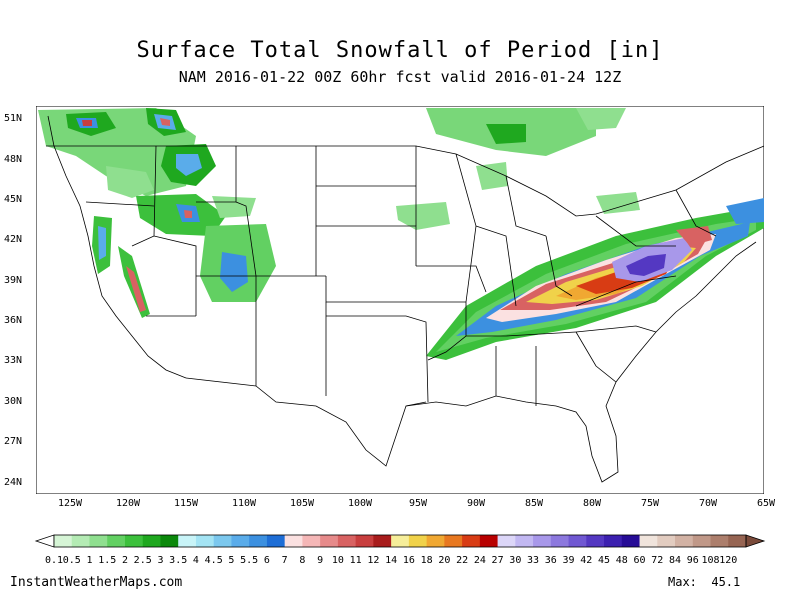 This screenshot has height=600, width=800. I want to click on lon-label: 110W, so click(244, 503).